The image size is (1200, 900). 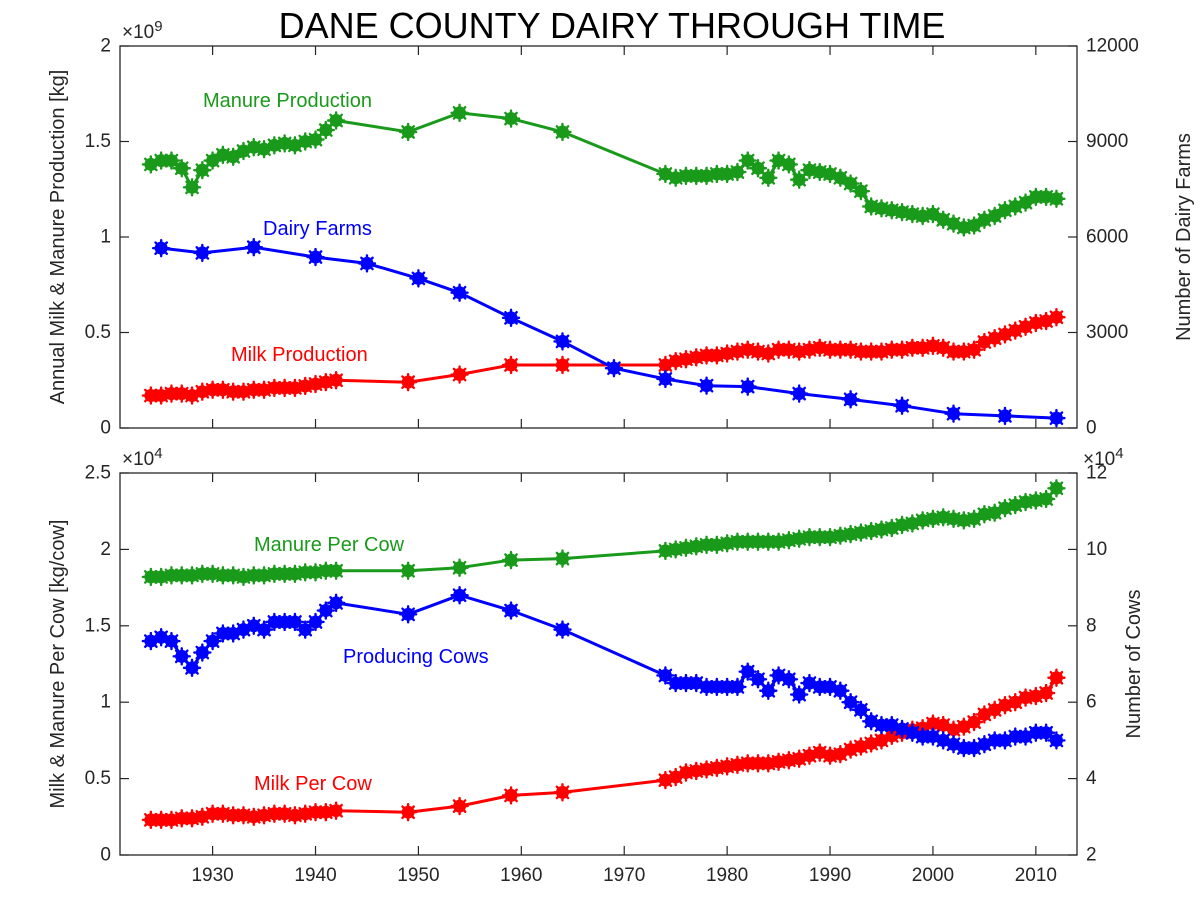 What do you see at coordinates (212, 875) in the screenshot?
I see `x-tick-label: 1930` at bounding box center [212, 875].